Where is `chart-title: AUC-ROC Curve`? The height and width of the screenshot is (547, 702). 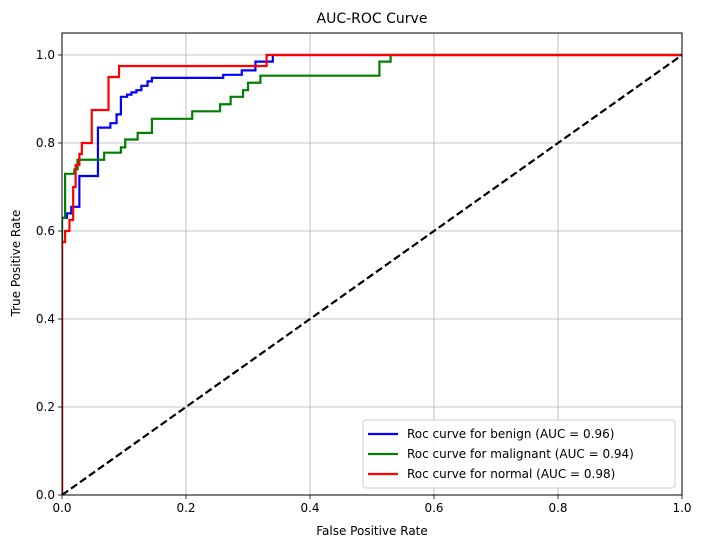 chart-title: AUC-ROC Curve is located at coordinates (372, 19).